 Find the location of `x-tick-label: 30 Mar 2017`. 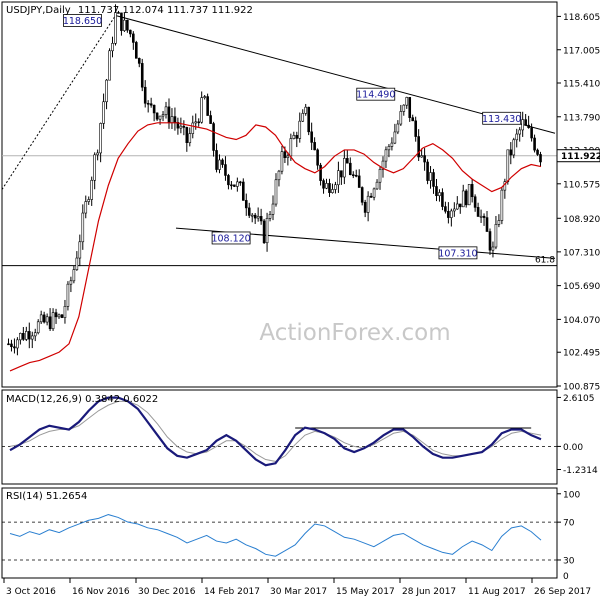

x-tick-label: 30 Mar 2017 is located at coordinates (298, 592).